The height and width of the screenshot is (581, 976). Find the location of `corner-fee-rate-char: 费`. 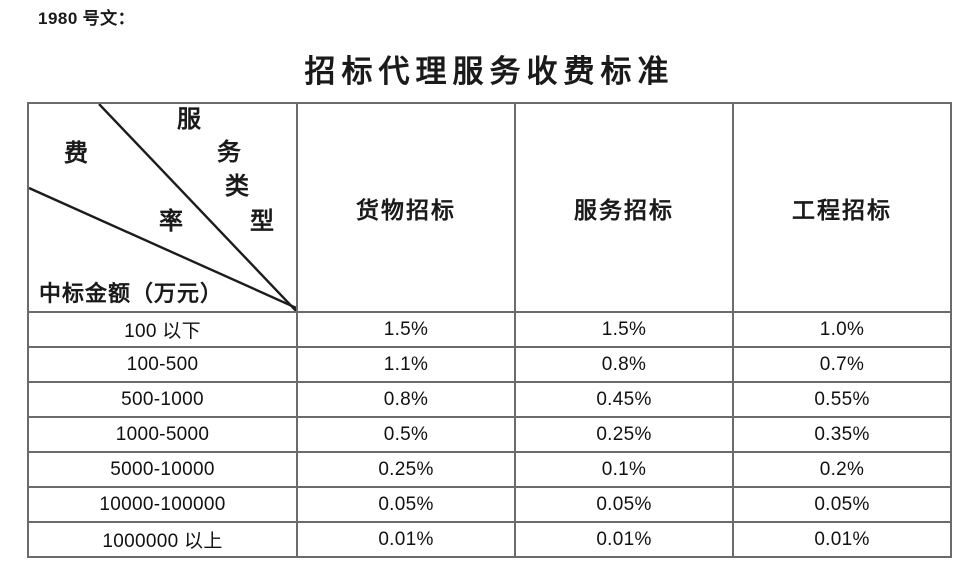

corner-fee-rate-char: 费 is located at coordinates (76, 154).